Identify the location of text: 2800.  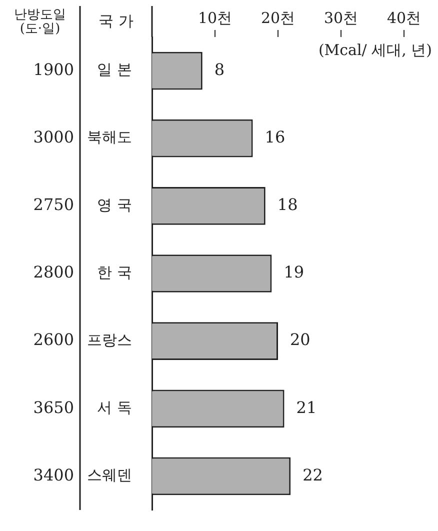
(53, 272).